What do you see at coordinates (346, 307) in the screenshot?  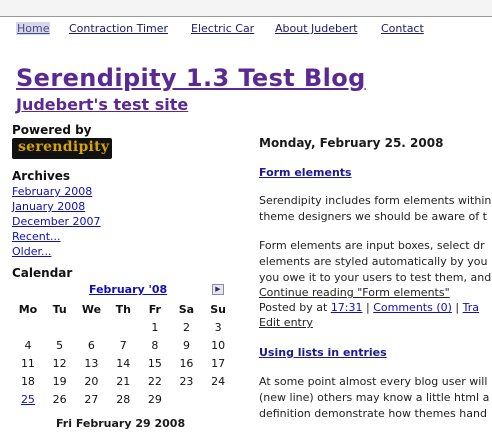 I see `entry-time-link: 17:31` at bounding box center [346, 307].